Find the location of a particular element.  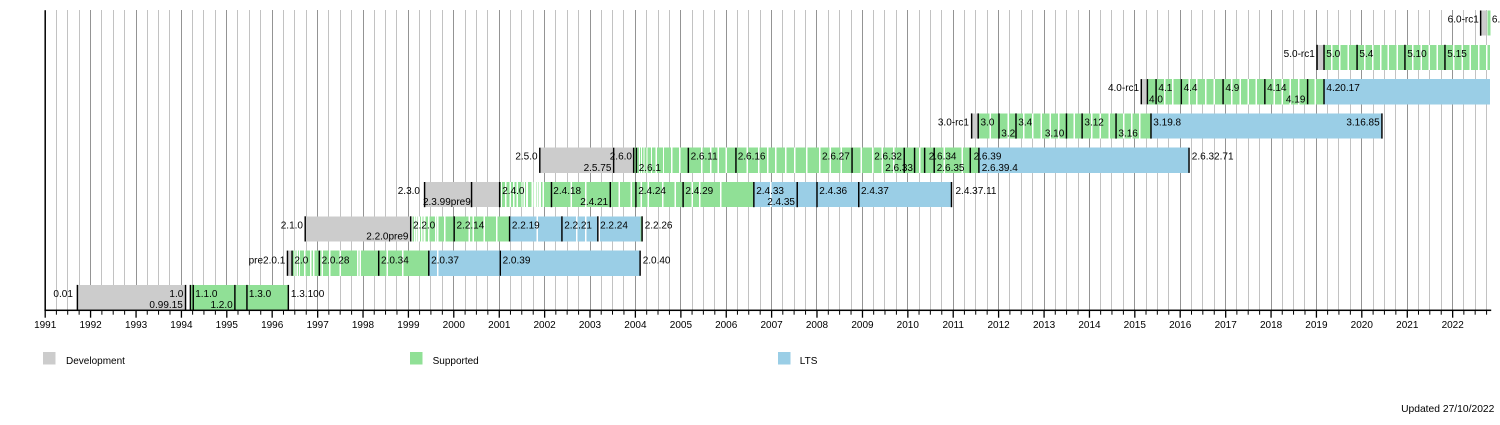

svg-text: 2019 is located at coordinates (1316, 325).